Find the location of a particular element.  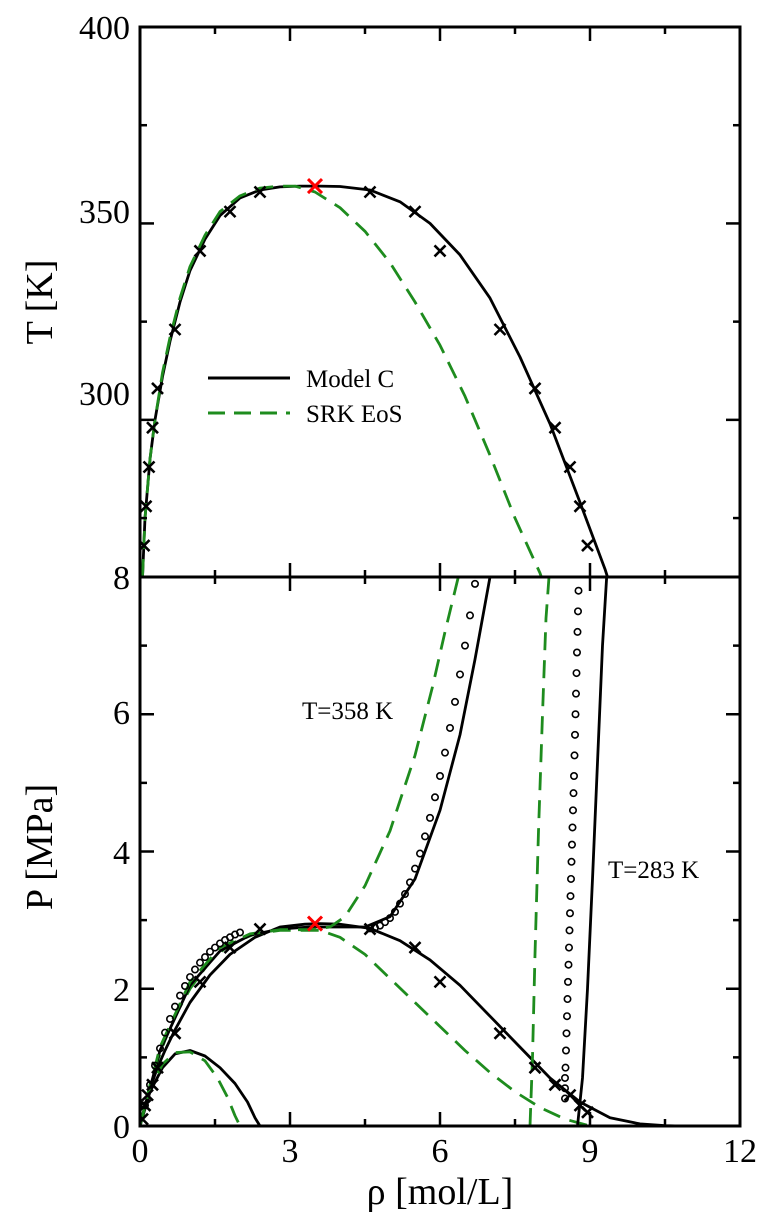

bottom-y-tick-2: 2 is located at coordinates (121, 990).